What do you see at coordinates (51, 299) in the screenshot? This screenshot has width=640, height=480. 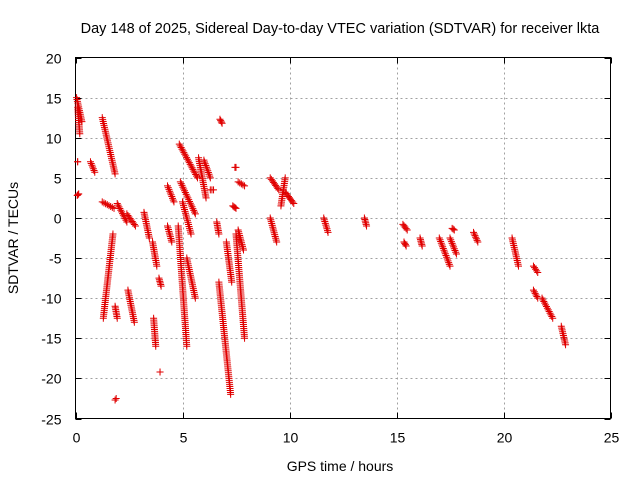 I see `y-tick-label: -10` at bounding box center [51, 299].